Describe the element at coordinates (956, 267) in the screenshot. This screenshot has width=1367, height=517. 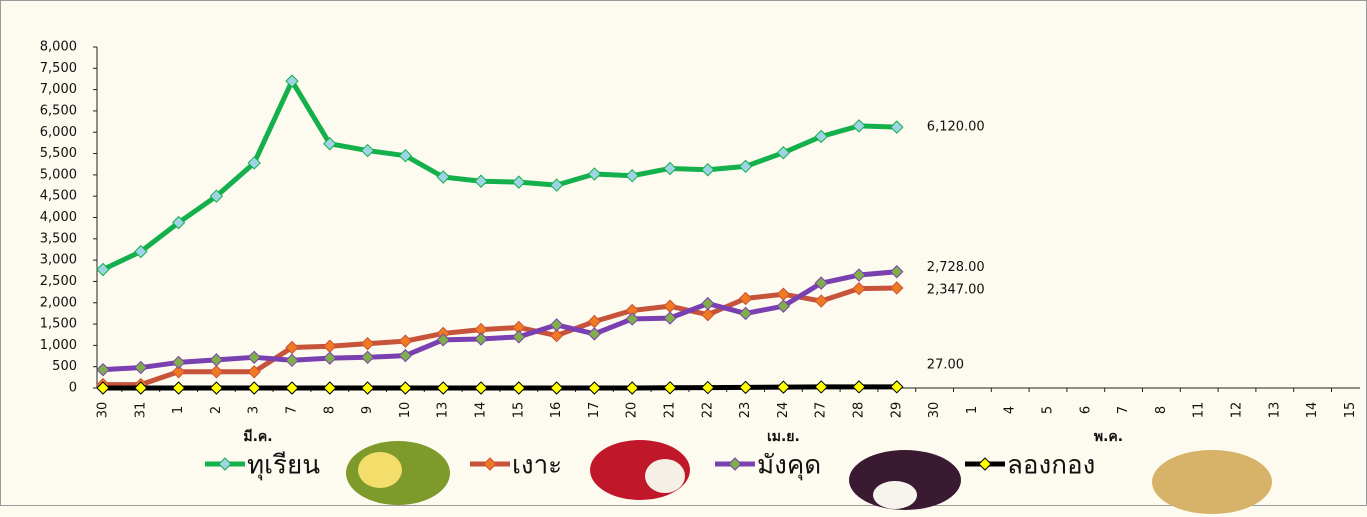
I see `value-label: 2,728.00` at that location.